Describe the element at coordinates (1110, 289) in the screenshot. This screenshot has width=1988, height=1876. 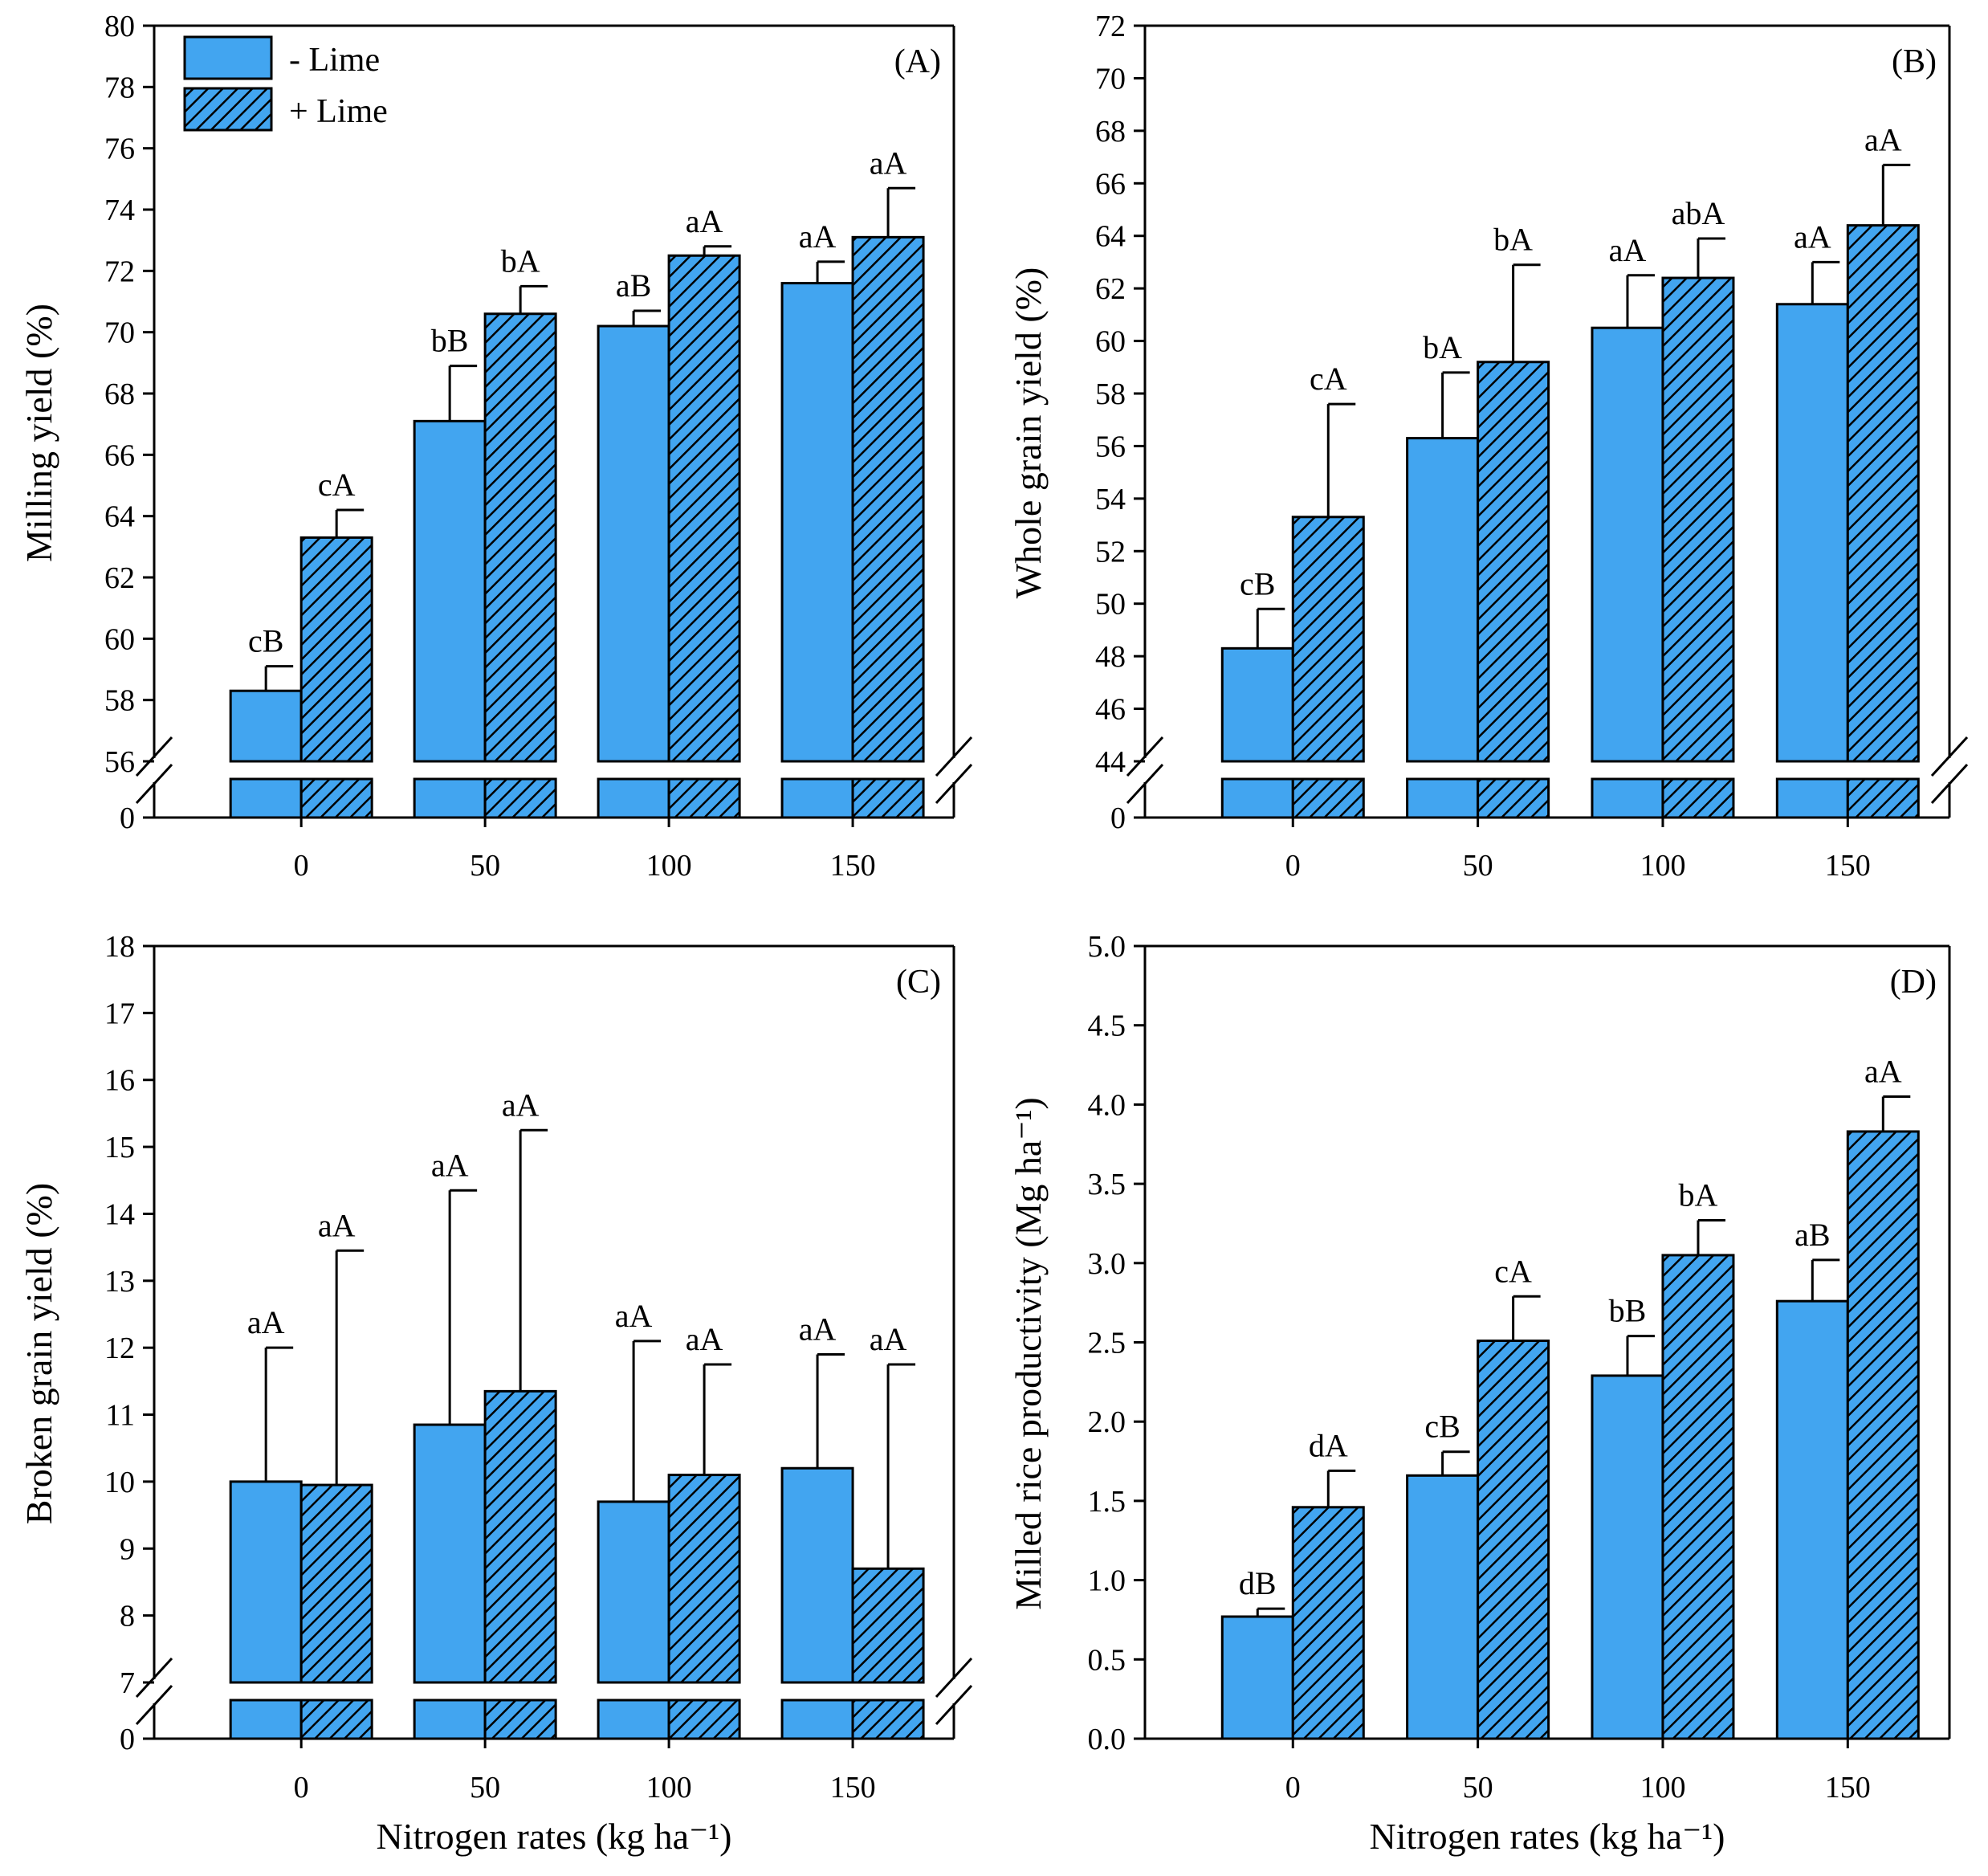
I see `y-tick-label: 62` at that location.